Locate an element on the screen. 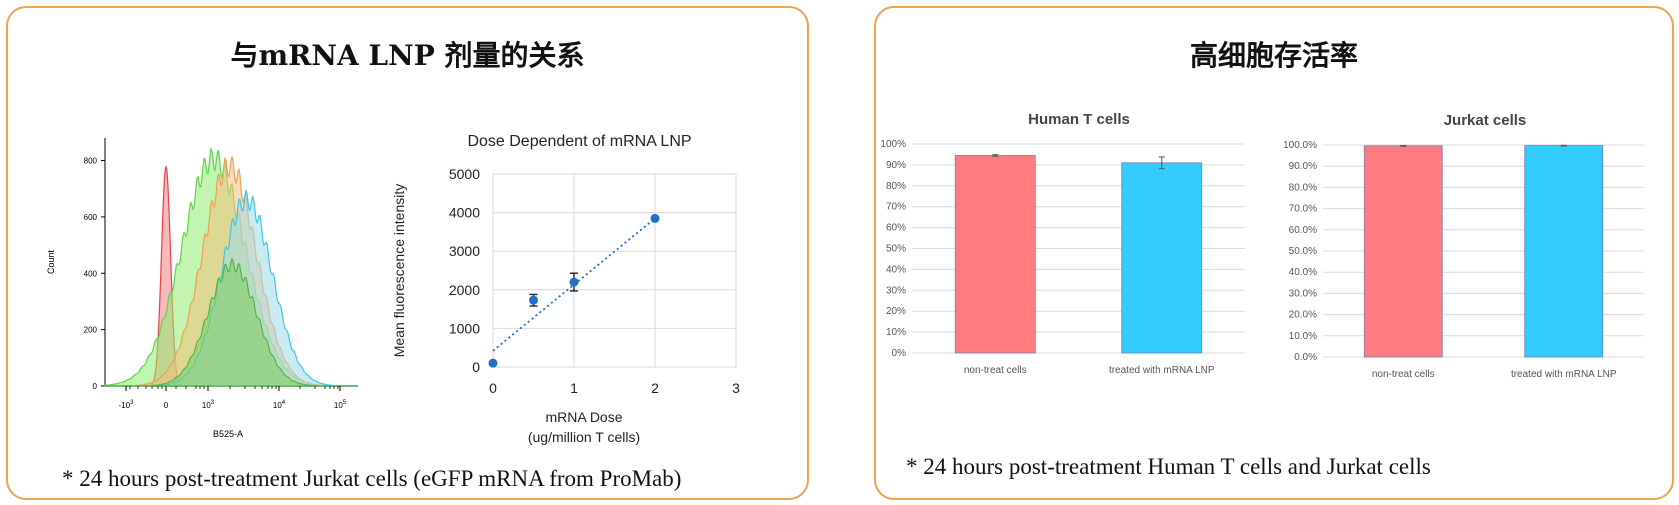  y-tick-label: 30.0% is located at coordinates (1303, 293).